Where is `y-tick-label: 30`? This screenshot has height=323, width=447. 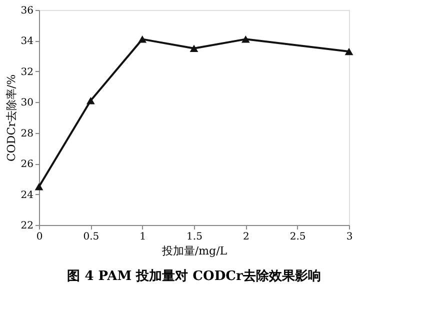 y-tick-label: 30 is located at coordinates (27, 103).